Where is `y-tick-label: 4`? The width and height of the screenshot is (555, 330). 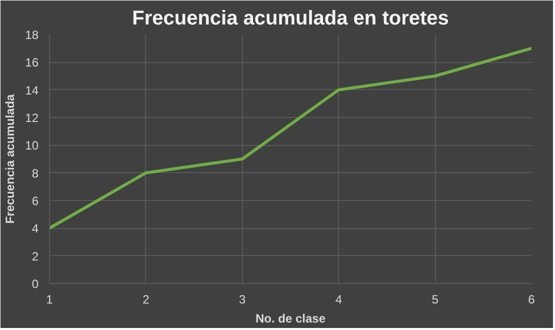
y-tick-label: 4 is located at coordinates (35, 229).